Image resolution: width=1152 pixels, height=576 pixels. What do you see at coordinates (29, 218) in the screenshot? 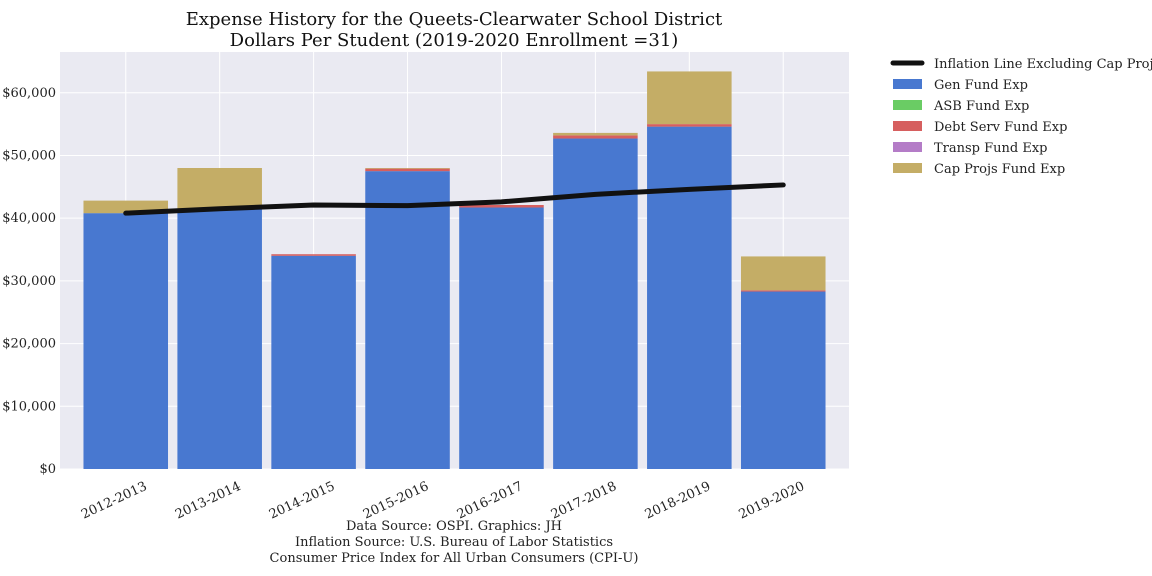
I see `y-tick-label: $40,000` at bounding box center [29, 218].